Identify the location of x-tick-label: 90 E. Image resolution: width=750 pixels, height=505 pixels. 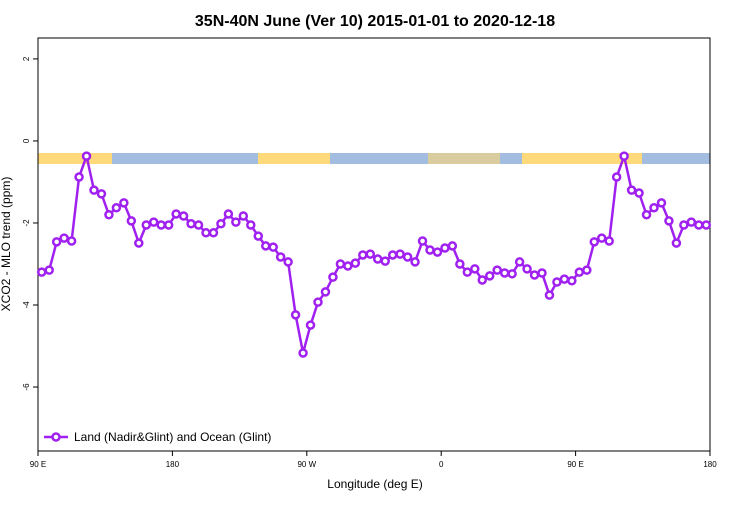
(38, 464).